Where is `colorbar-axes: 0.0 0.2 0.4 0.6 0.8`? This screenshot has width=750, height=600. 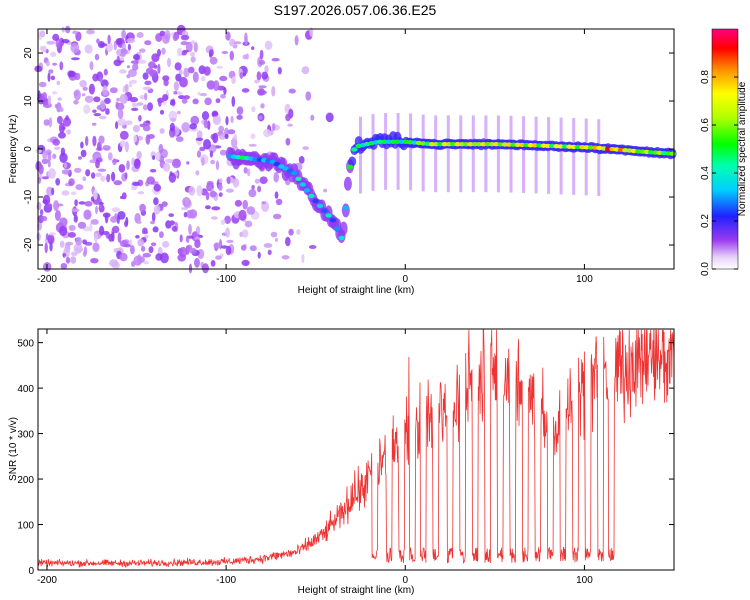
colorbar-axes: 0.0 0.2 0.4 0.6 0.8 is located at coordinates (719, 173).